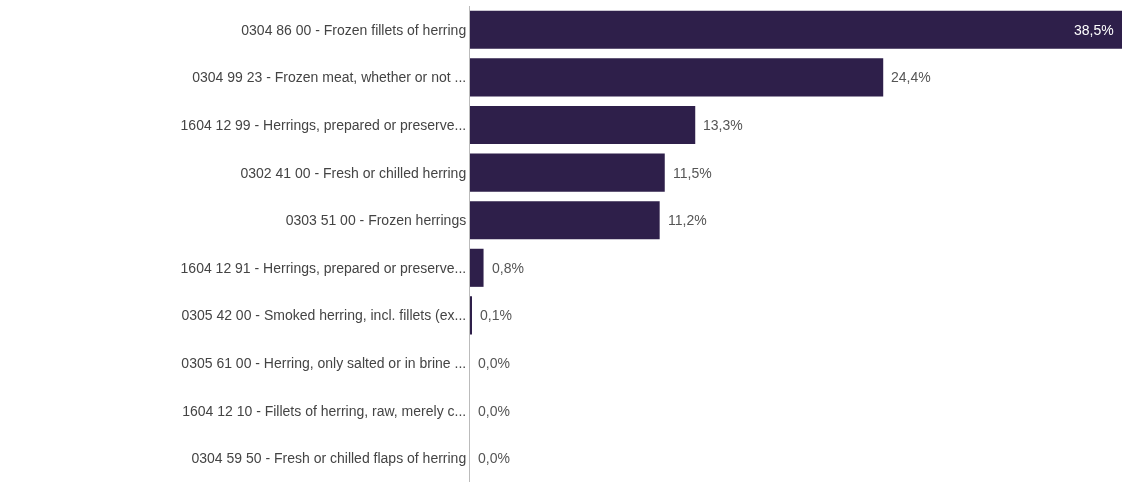  What do you see at coordinates (496, 315) in the screenshot?
I see `data-label: 0,1%` at bounding box center [496, 315].